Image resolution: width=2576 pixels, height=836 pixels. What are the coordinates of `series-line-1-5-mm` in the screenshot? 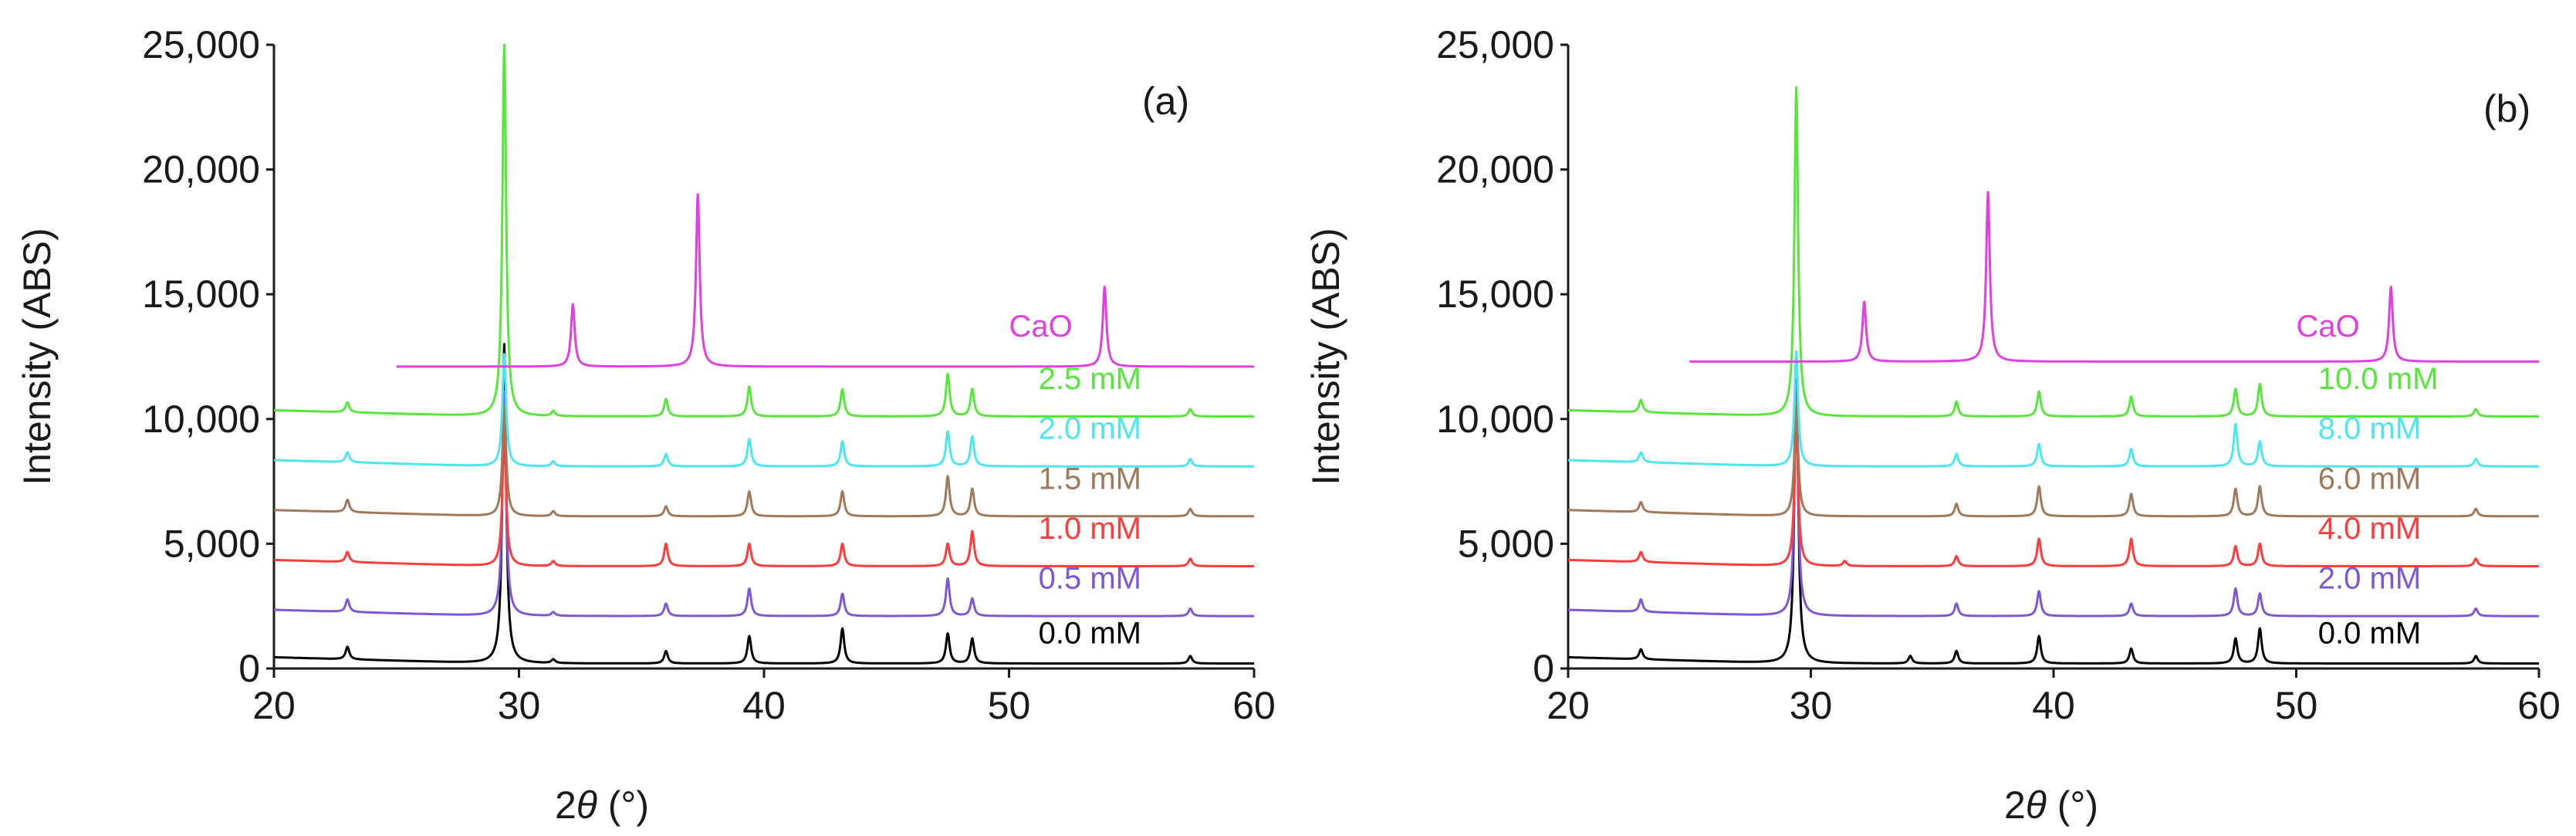 It's located at (764, 460).